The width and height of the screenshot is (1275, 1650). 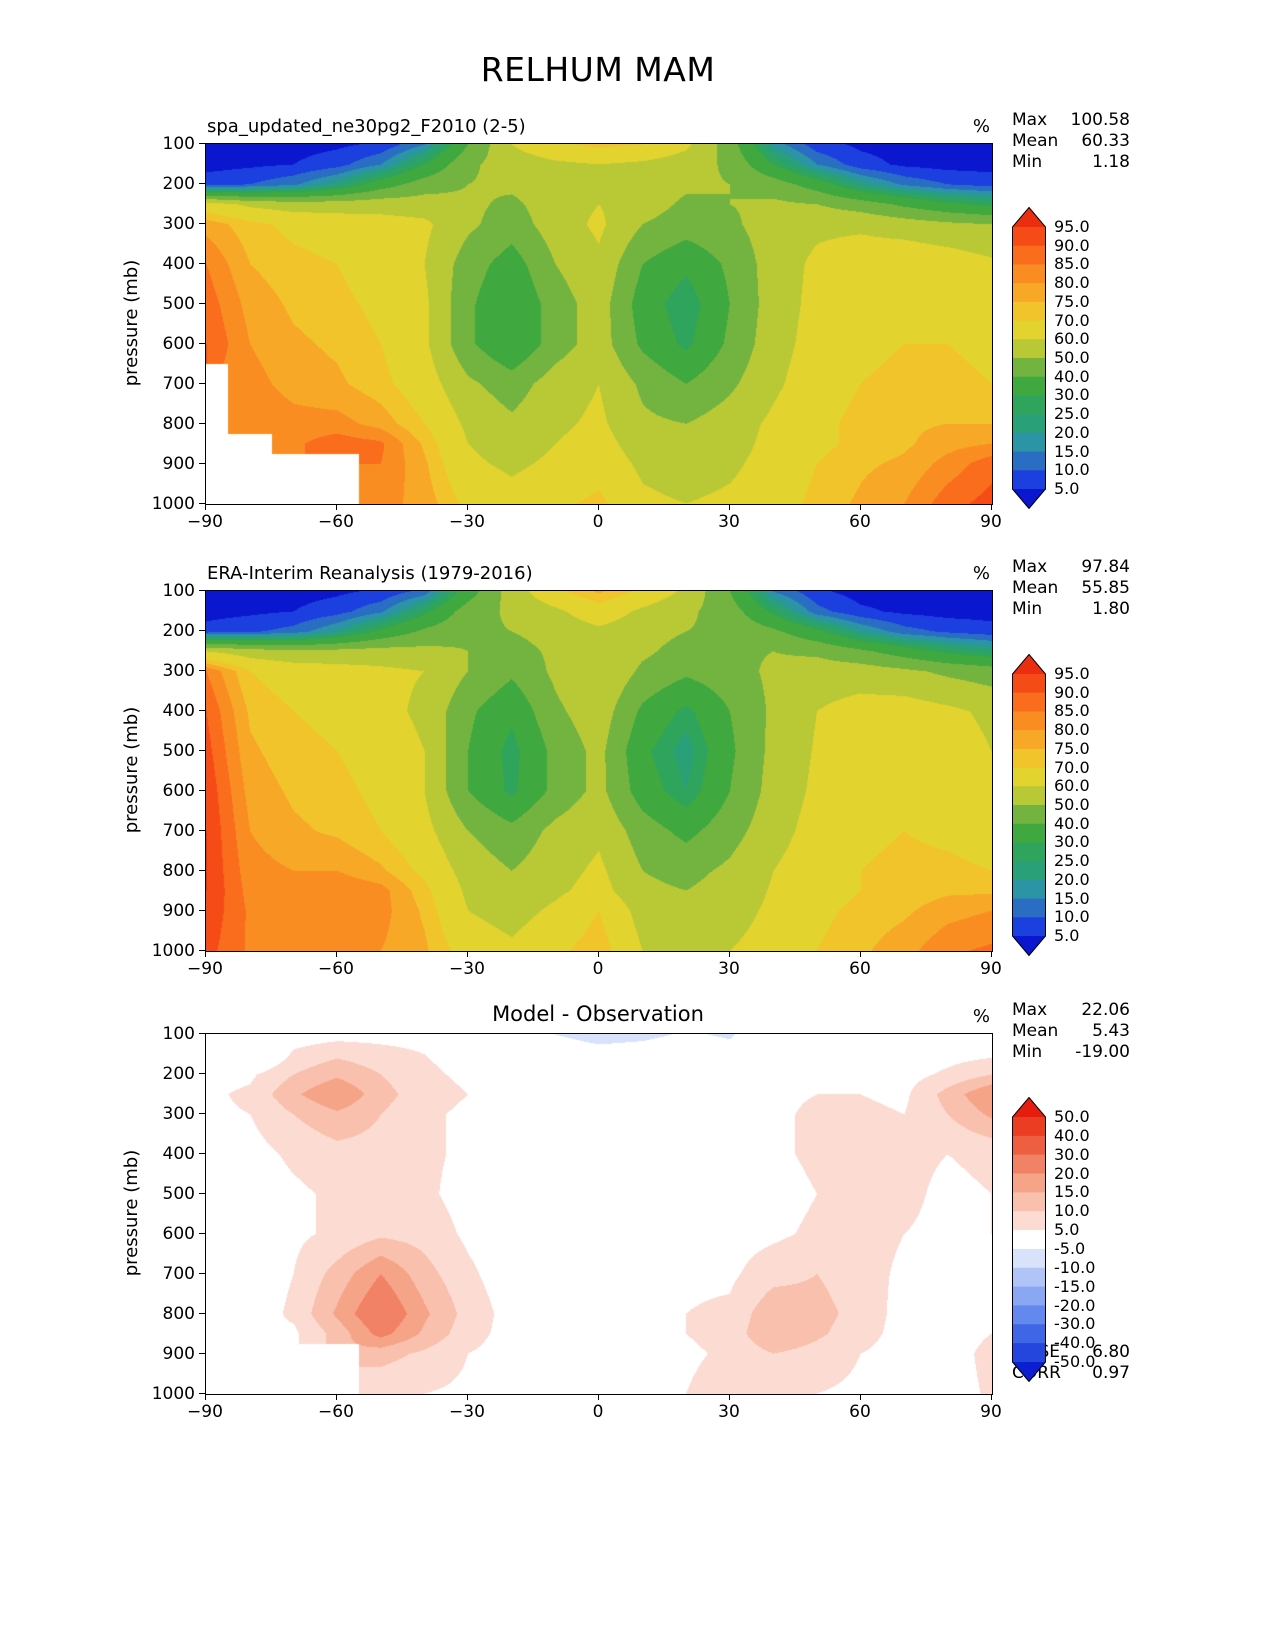 What do you see at coordinates (178, 344) in the screenshot?
I see `y-tick-label: 600` at bounding box center [178, 344].